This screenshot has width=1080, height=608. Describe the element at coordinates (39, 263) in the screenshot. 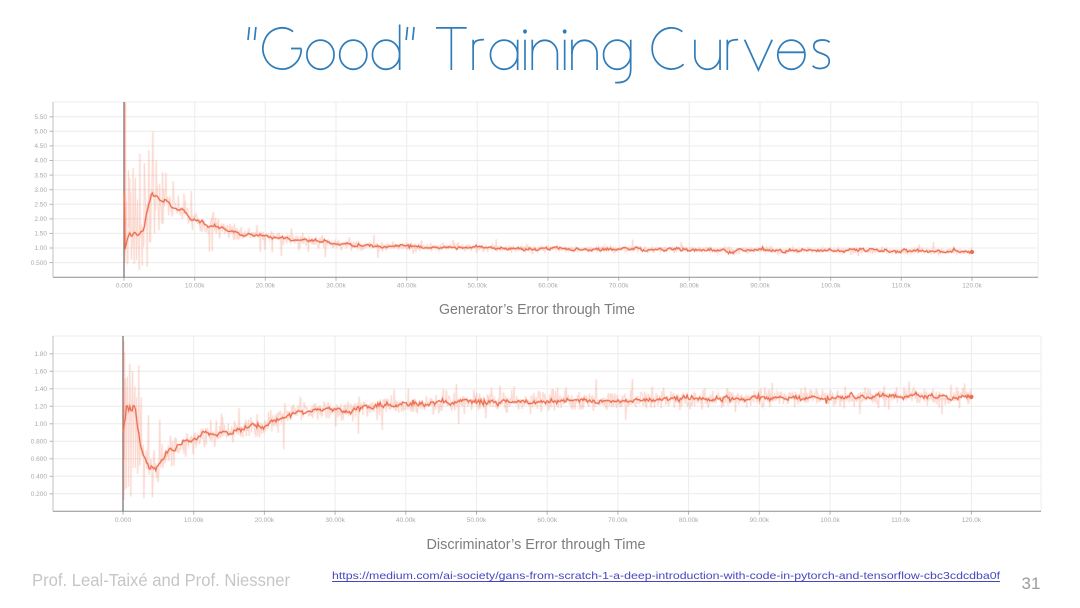

I see `svg-text: 0.500` at that location.